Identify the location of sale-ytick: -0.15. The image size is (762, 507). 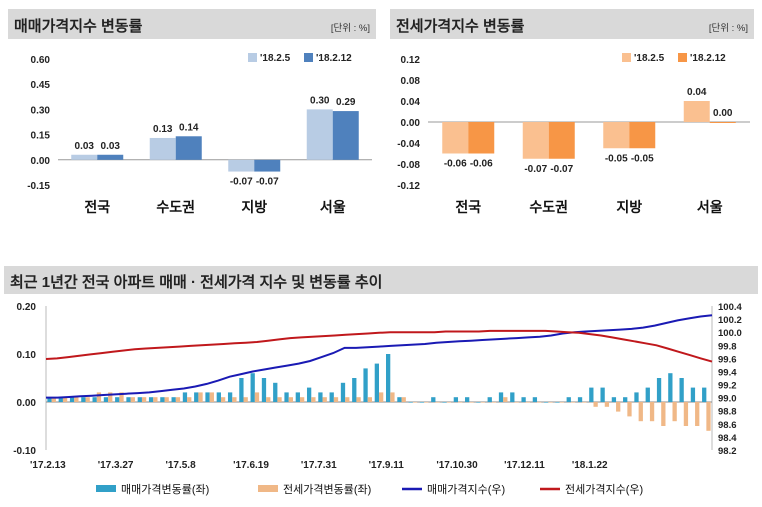
(38, 186).